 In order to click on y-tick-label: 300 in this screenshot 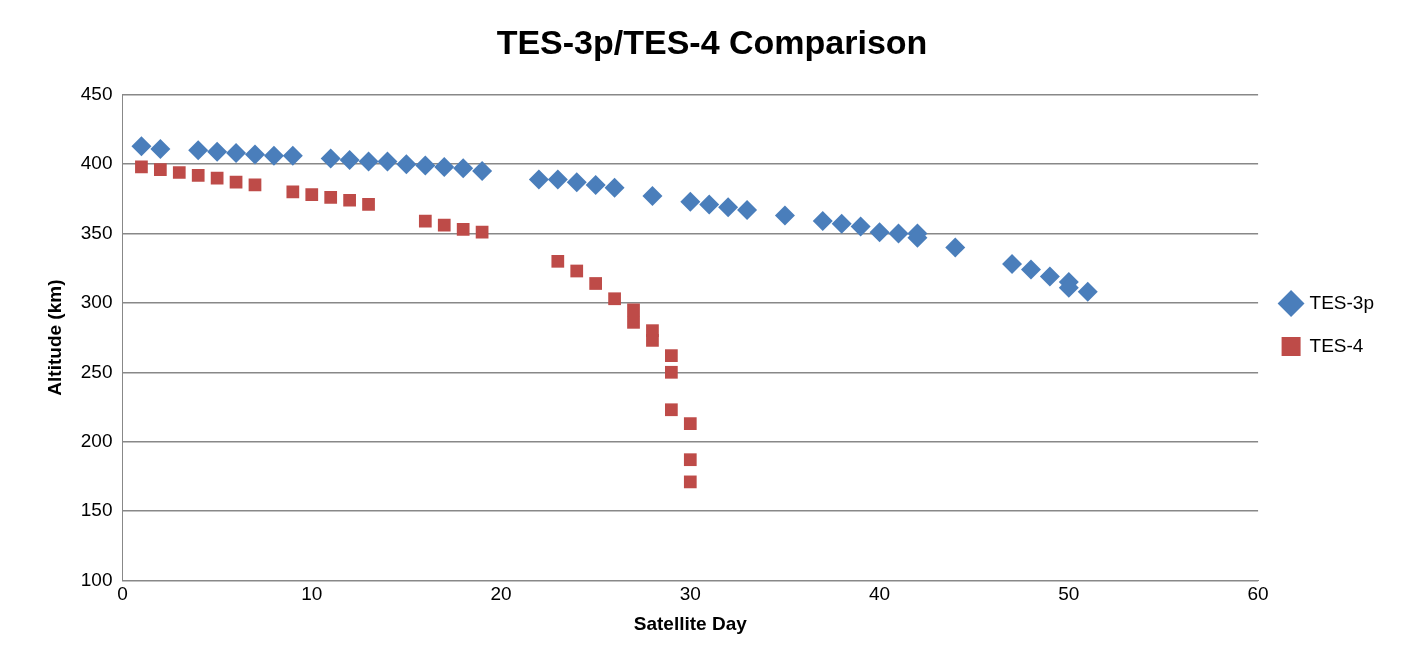, I will do `click(96, 302)`.